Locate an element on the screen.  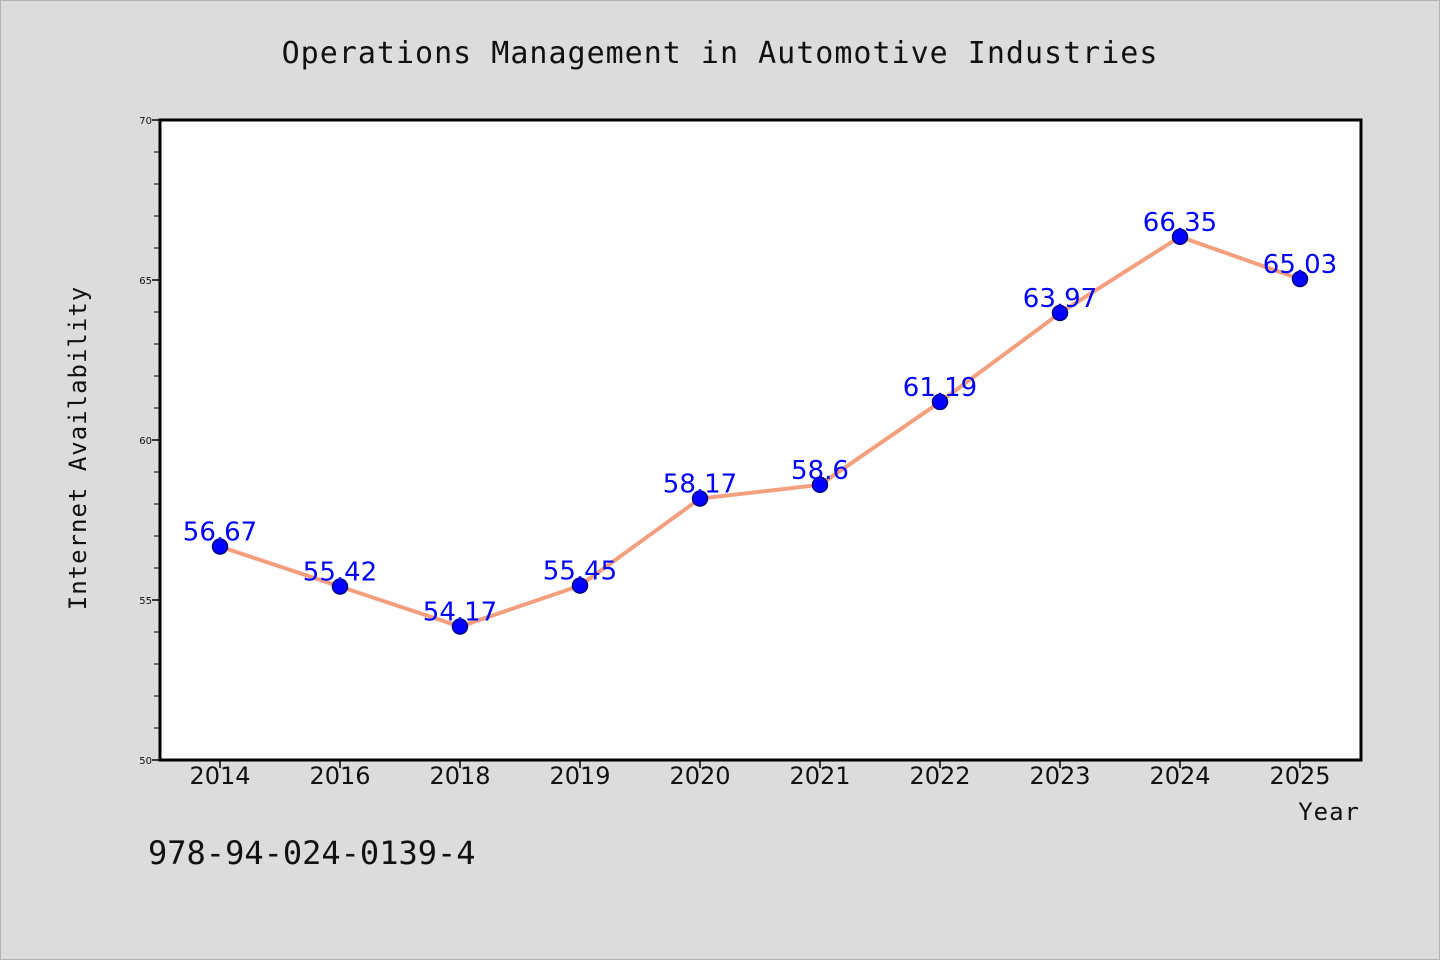
x-tick-label: 2025 is located at coordinates (1299, 776).